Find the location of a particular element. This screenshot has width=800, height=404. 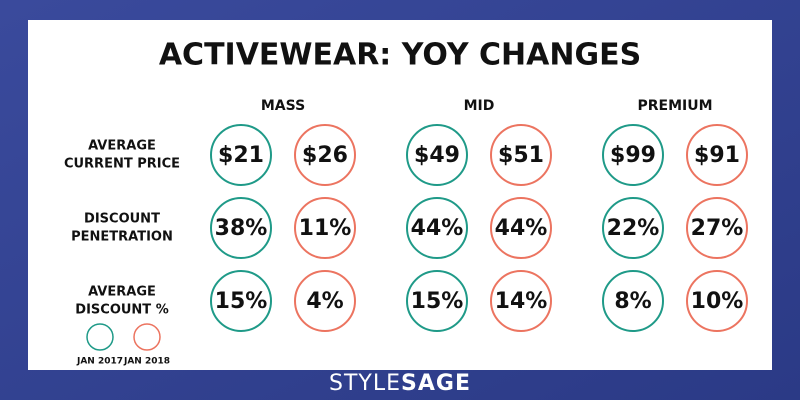

legend-label: JAN 2017 is located at coordinates (99, 362).